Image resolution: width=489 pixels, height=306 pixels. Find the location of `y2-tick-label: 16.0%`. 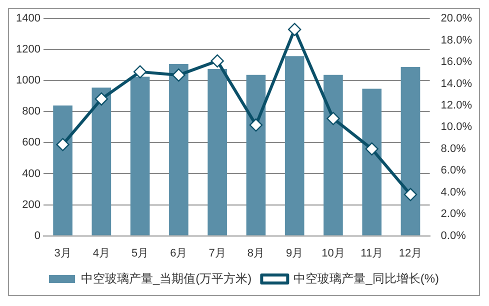

y2-tick-label: 16.0% is located at coordinates (456, 62).